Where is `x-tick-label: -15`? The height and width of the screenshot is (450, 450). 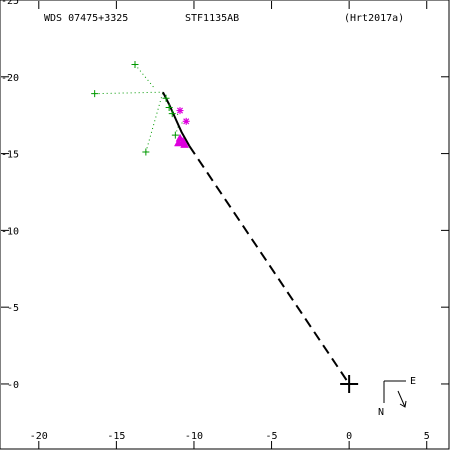 x-tick-label: -15 is located at coordinates (116, 436).